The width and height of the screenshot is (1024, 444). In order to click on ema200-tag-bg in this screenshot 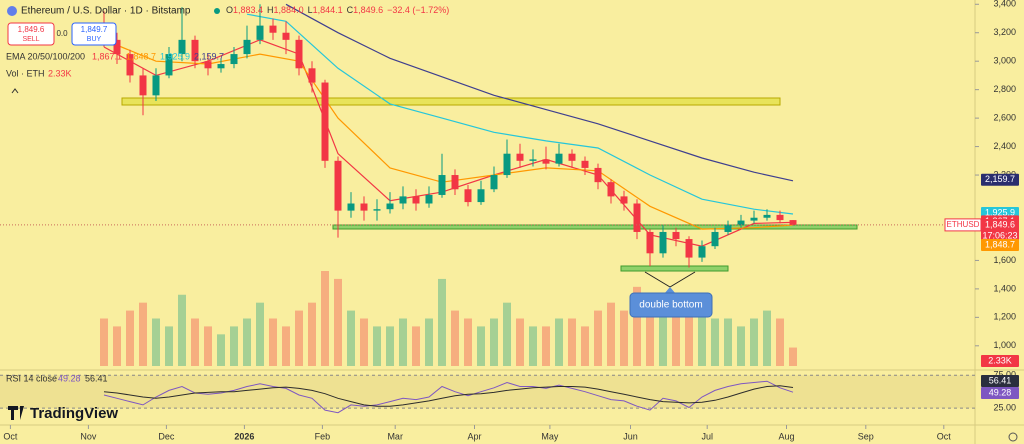, I will do `click(1000, 179)`.